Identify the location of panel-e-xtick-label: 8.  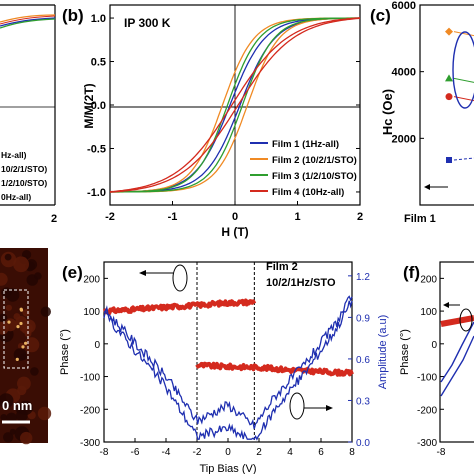
(352, 452).